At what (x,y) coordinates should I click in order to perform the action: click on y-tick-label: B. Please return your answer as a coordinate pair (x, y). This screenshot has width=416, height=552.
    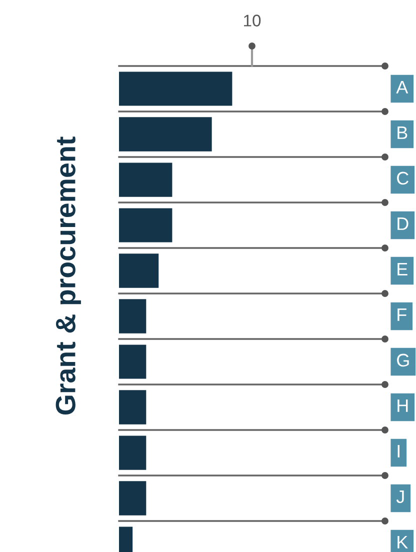
    Looking at the image, I should click on (403, 132).